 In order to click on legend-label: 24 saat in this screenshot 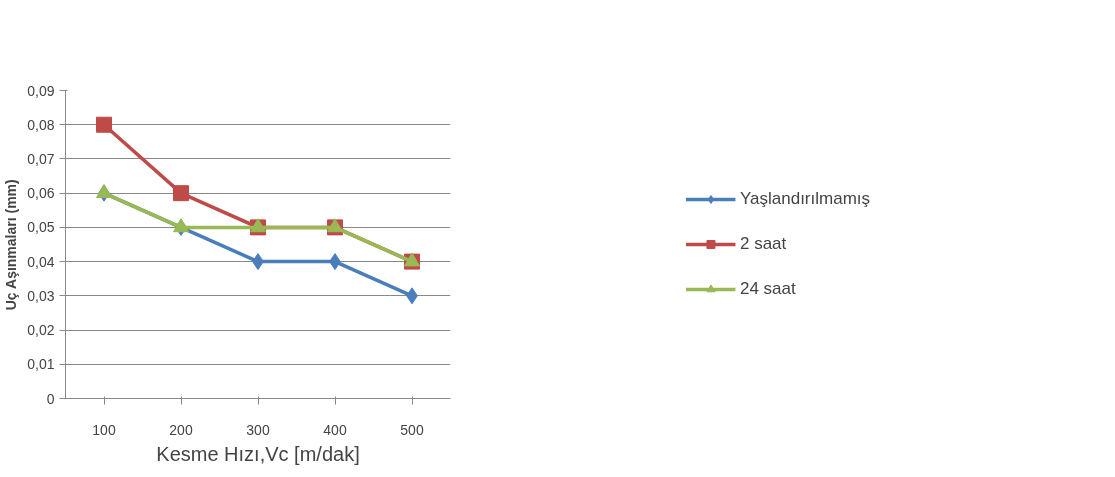, I will do `click(767, 289)`.